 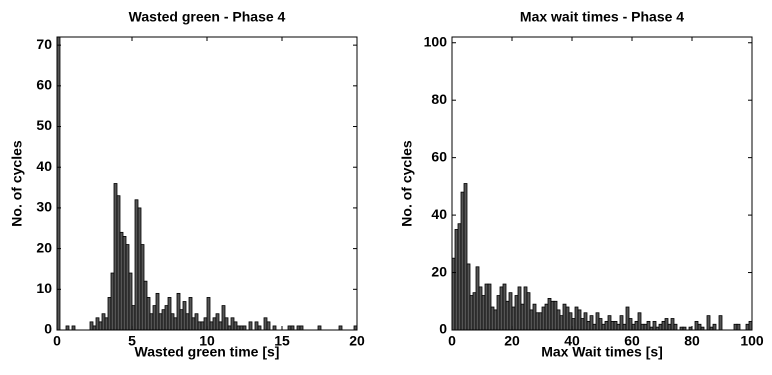 I want to click on x-axis-label: Max Wait times [s], so click(x=602, y=352).